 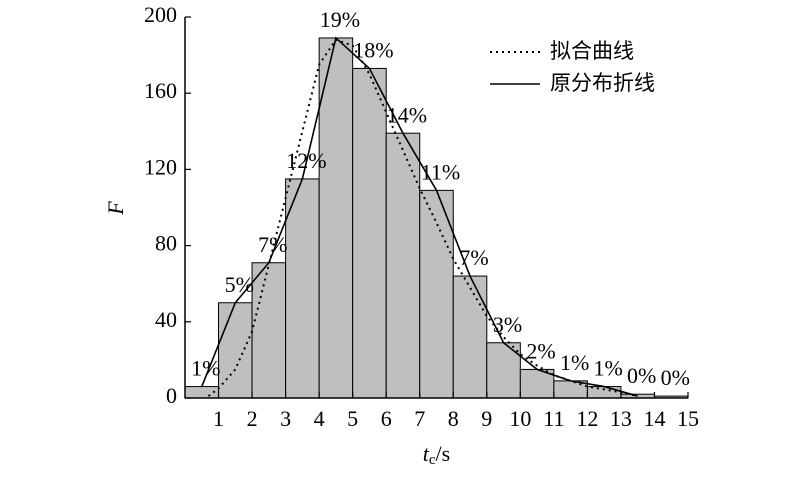 I want to click on x-tick-label: 12, so click(x=587, y=418).